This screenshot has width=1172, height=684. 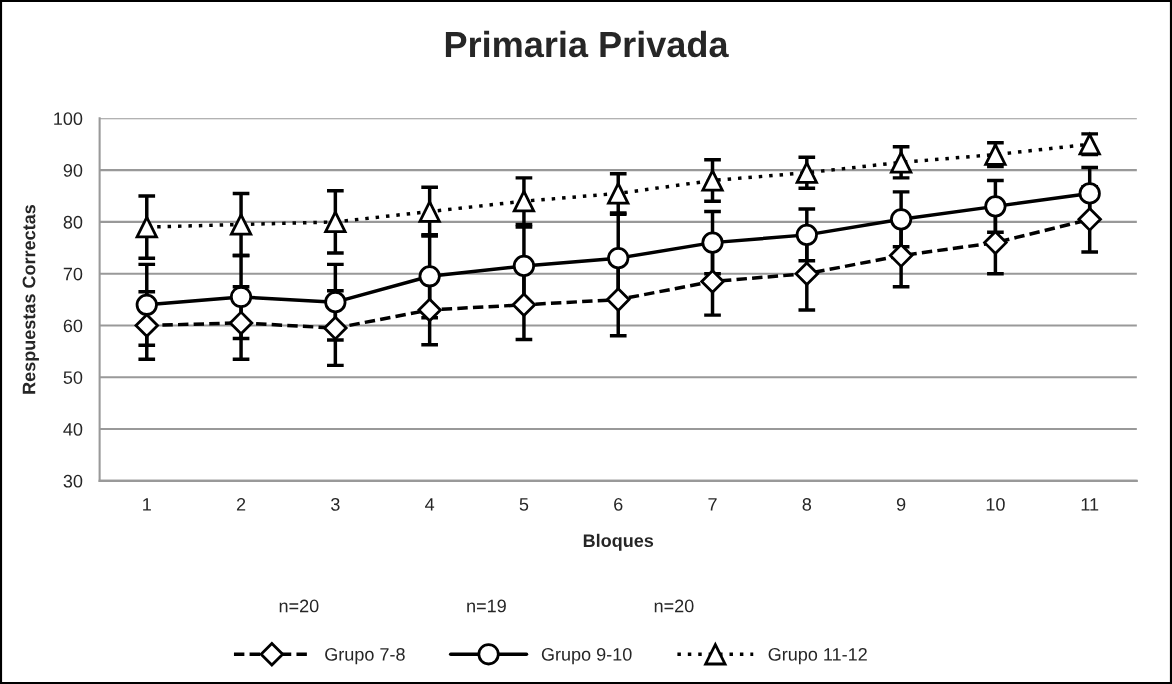 I want to click on legend-label: Grupo 11-12, so click(x=817, y=656).